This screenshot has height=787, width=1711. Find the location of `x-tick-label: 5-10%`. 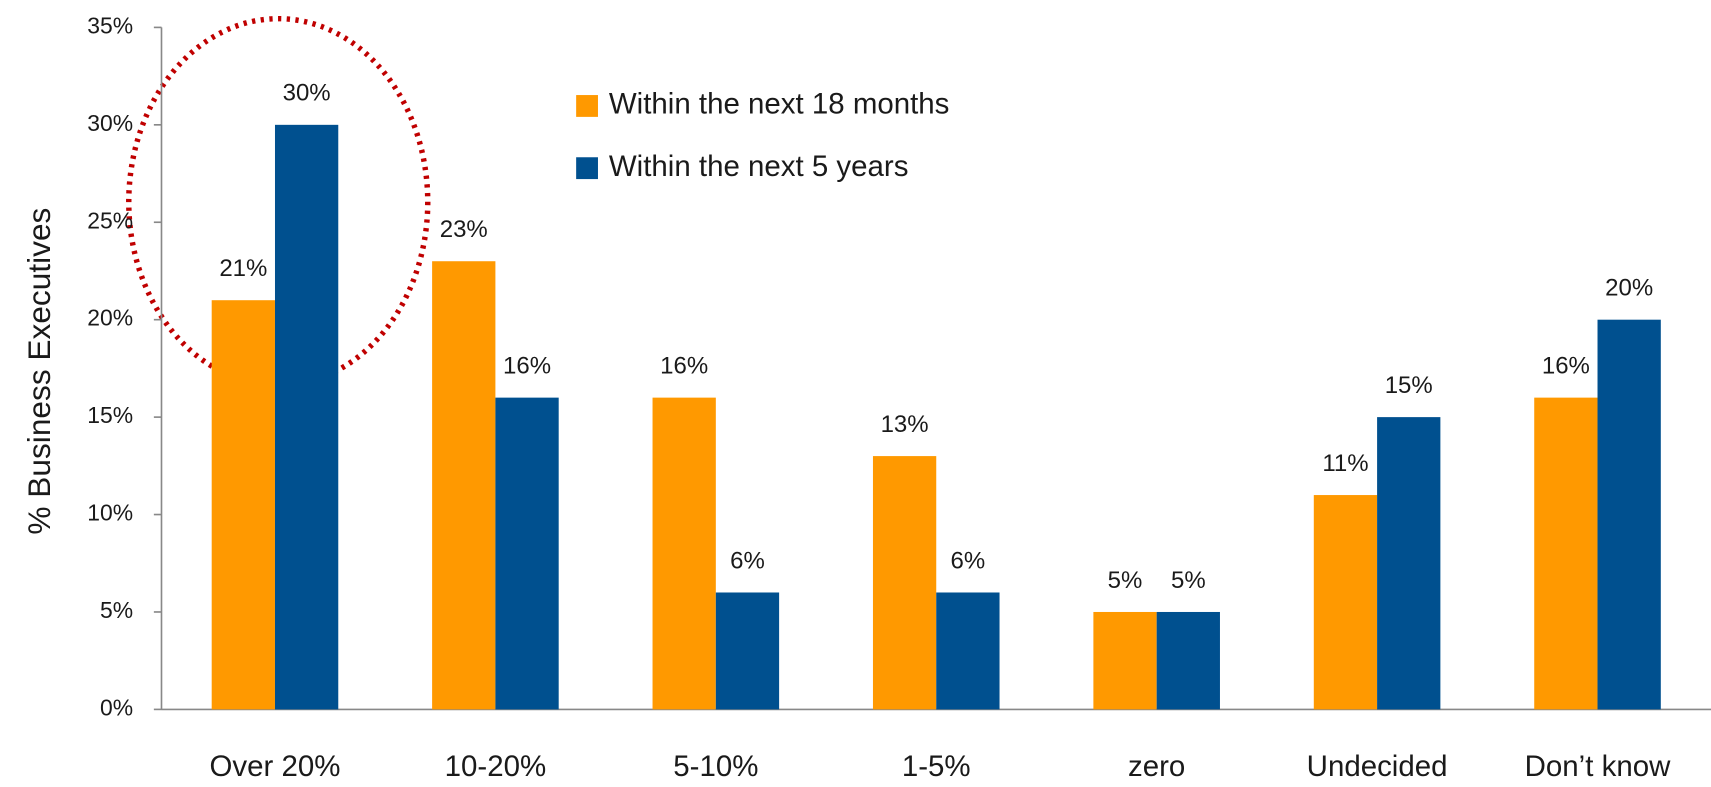

x-tick-label: 5-10% is located at coordinates (715, 766).